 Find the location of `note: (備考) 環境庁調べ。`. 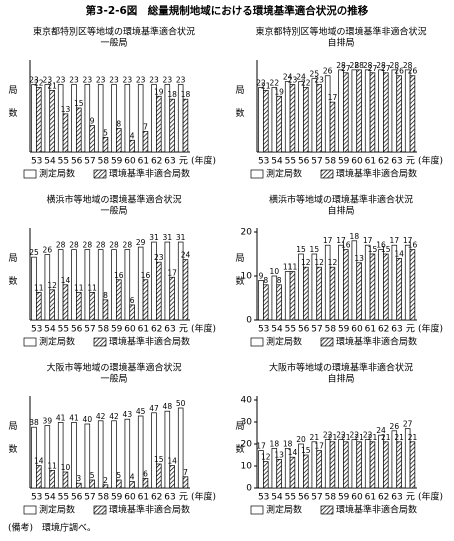

note: (備考) 環境庁調べ。 is located at coordinates (52, 528).